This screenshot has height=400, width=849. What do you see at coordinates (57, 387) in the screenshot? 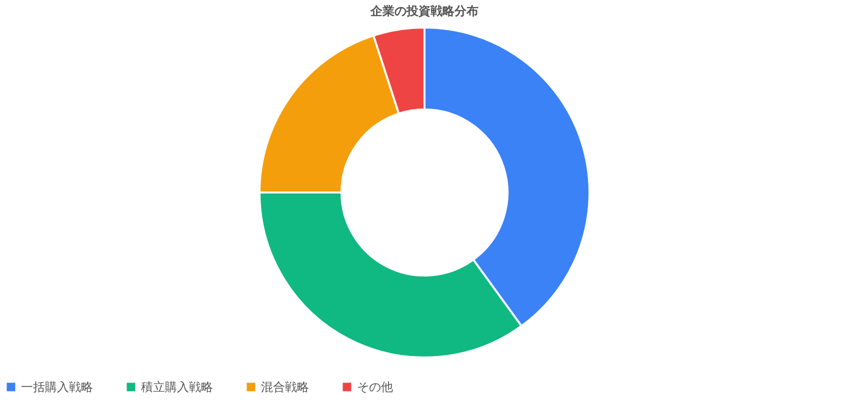
I see `legend-label: 一括購入戦略` at bounding box center [57, 387].